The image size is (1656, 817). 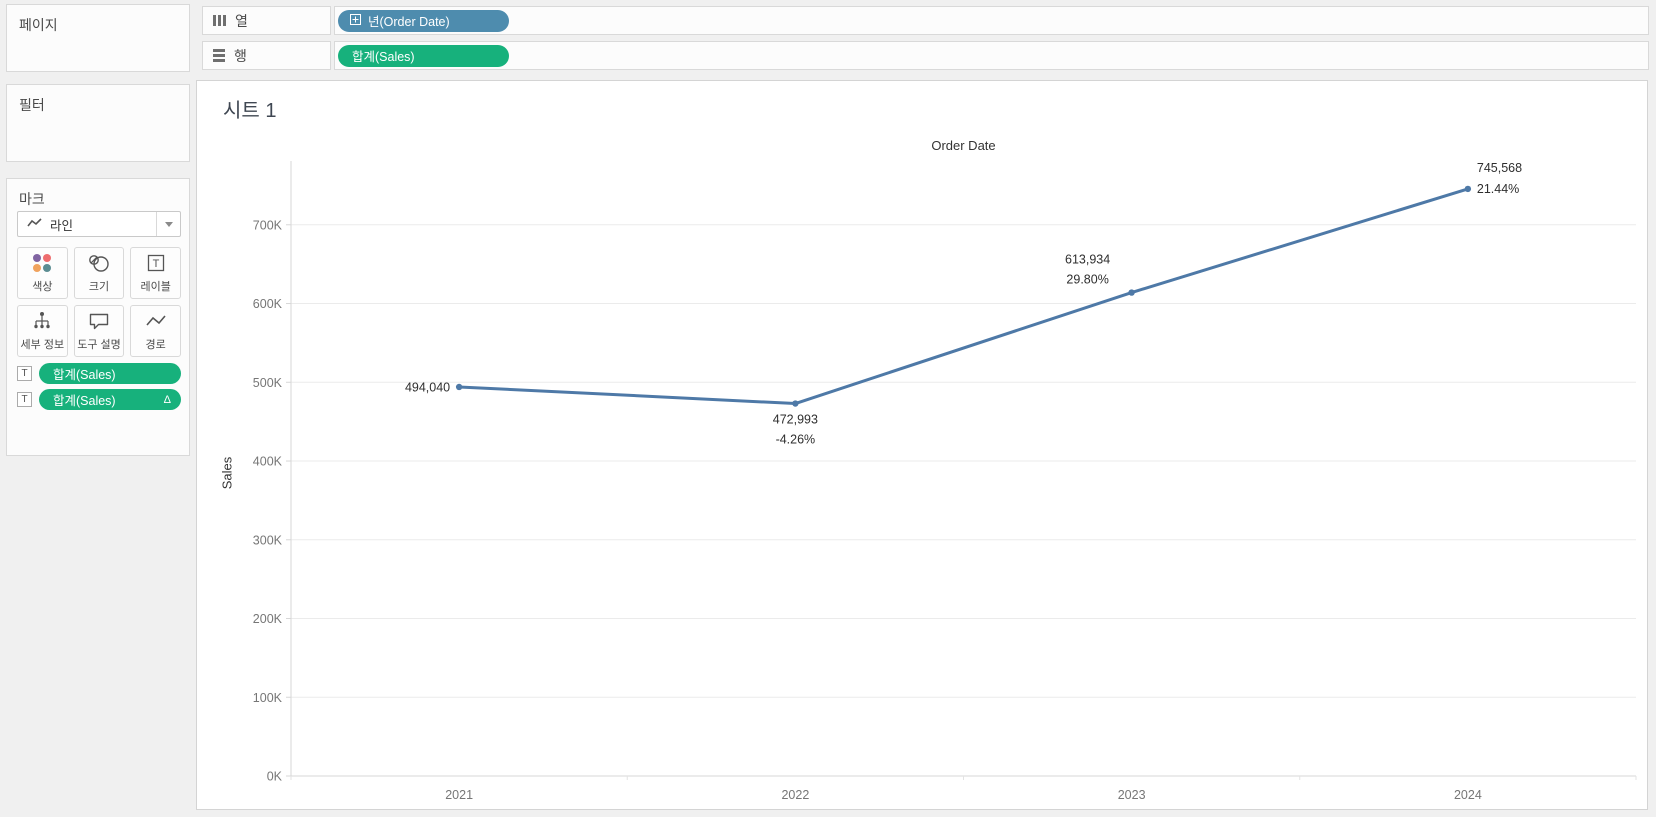 I want to click on svg-text: T, so click(x=155, y=264).